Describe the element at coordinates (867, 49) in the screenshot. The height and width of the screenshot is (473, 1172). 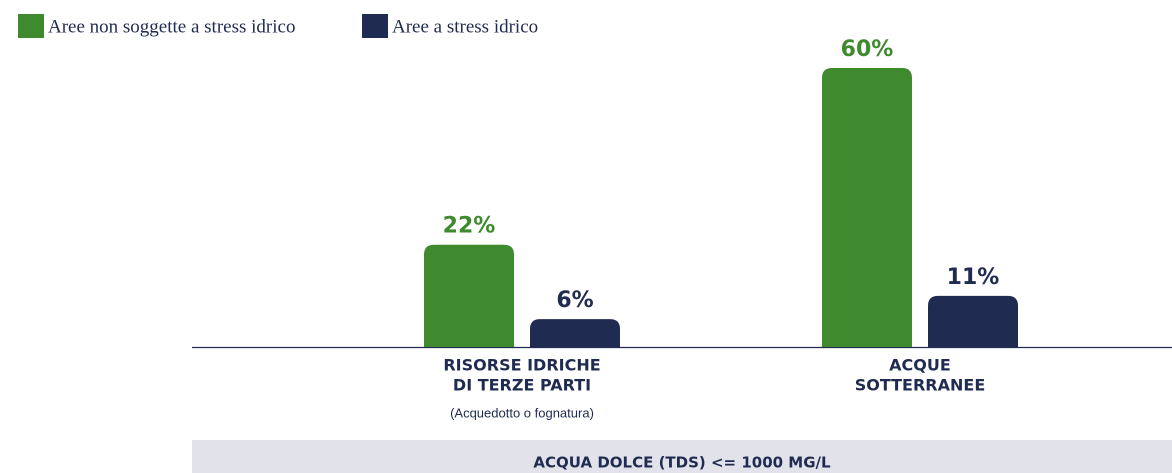
I see `value-label: 60%` at that location.